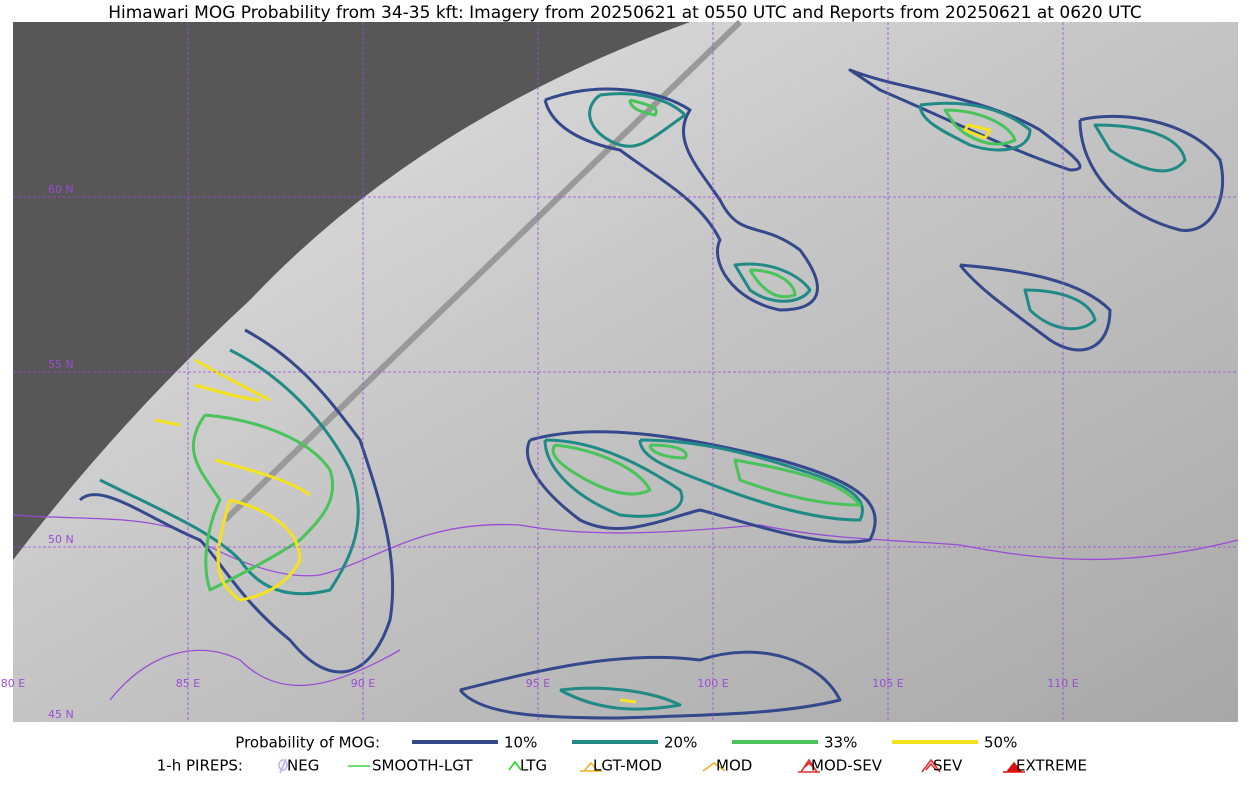  What do you see at coordinates (840, 743) in the screenshot?
I see `legend-label: 33%` at bounding box center [840, 743].